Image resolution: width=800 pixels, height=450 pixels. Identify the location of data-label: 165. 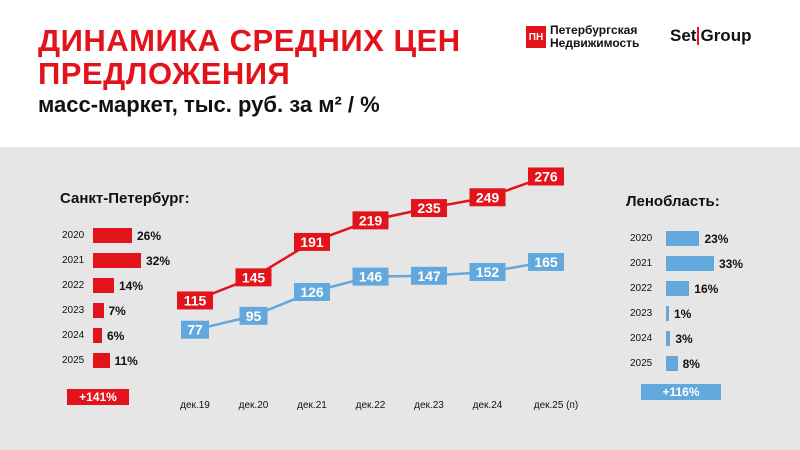
(546, 262).